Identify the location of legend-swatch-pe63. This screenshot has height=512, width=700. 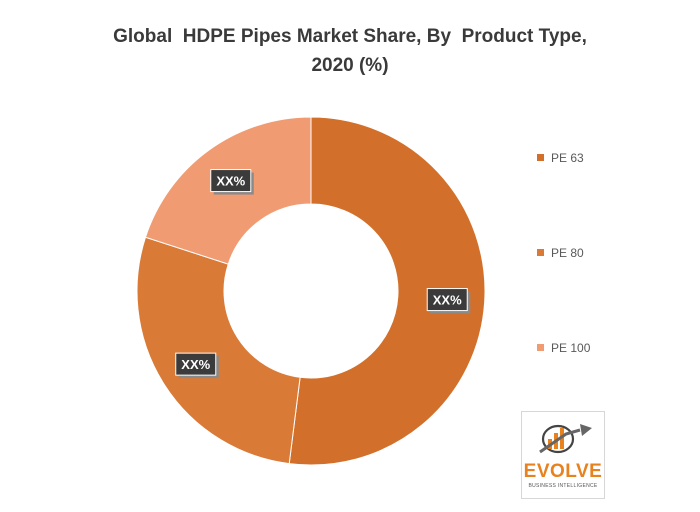
(540, 158).